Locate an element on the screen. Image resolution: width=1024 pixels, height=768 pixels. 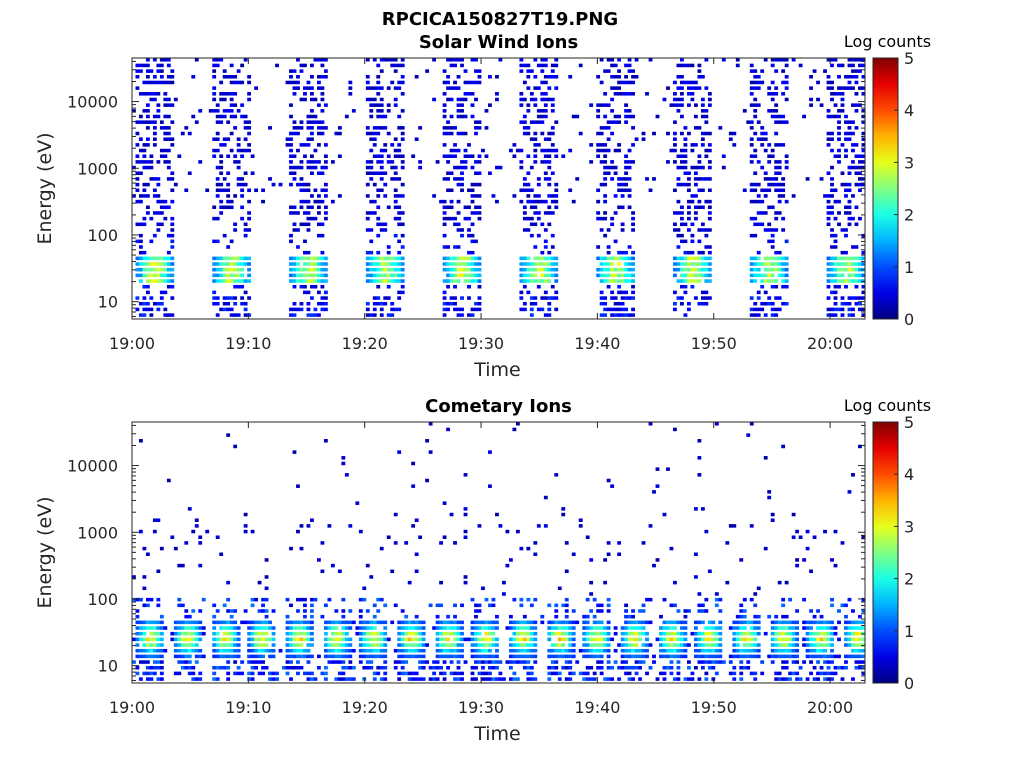
y-tick-label: 10000 is located at coordinates (92, 466).